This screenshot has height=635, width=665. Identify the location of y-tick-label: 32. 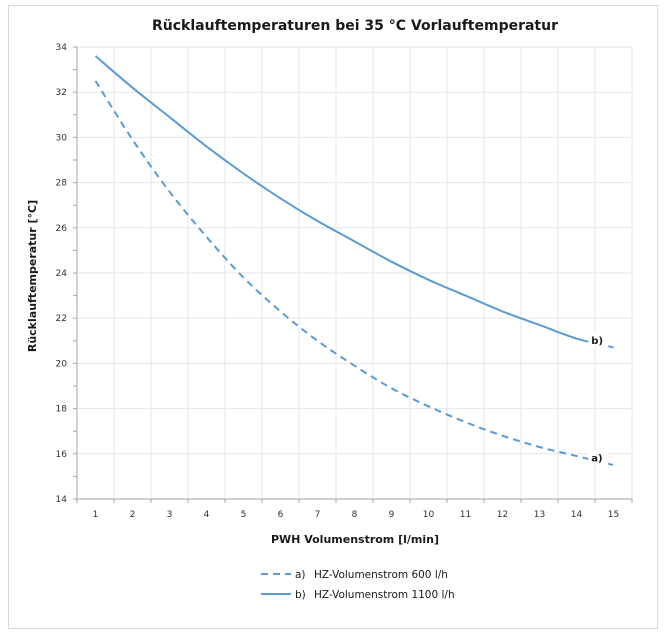
(61, 93).